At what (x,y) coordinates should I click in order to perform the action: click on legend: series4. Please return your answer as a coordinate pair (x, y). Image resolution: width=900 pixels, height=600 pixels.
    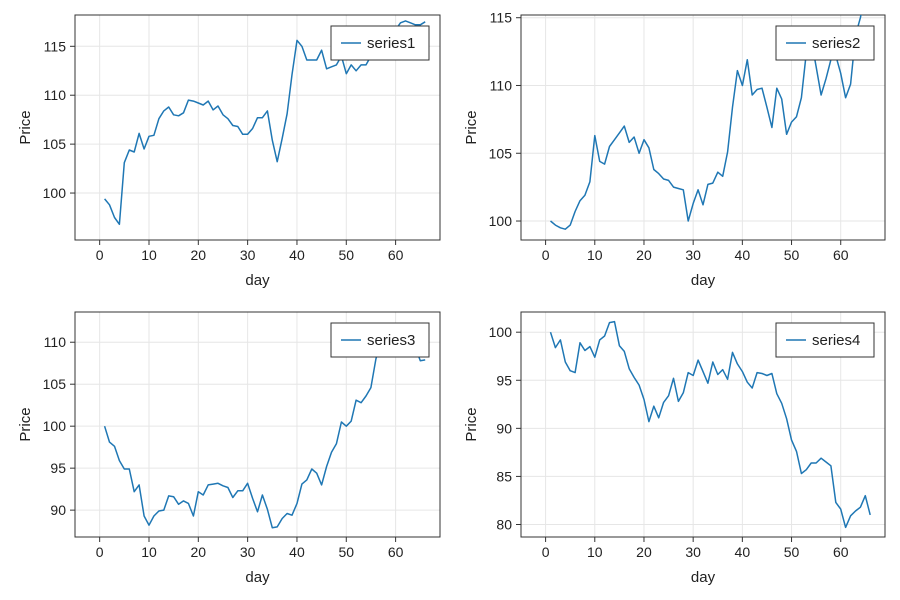
    Looking at the image, I should click on (825, 340).